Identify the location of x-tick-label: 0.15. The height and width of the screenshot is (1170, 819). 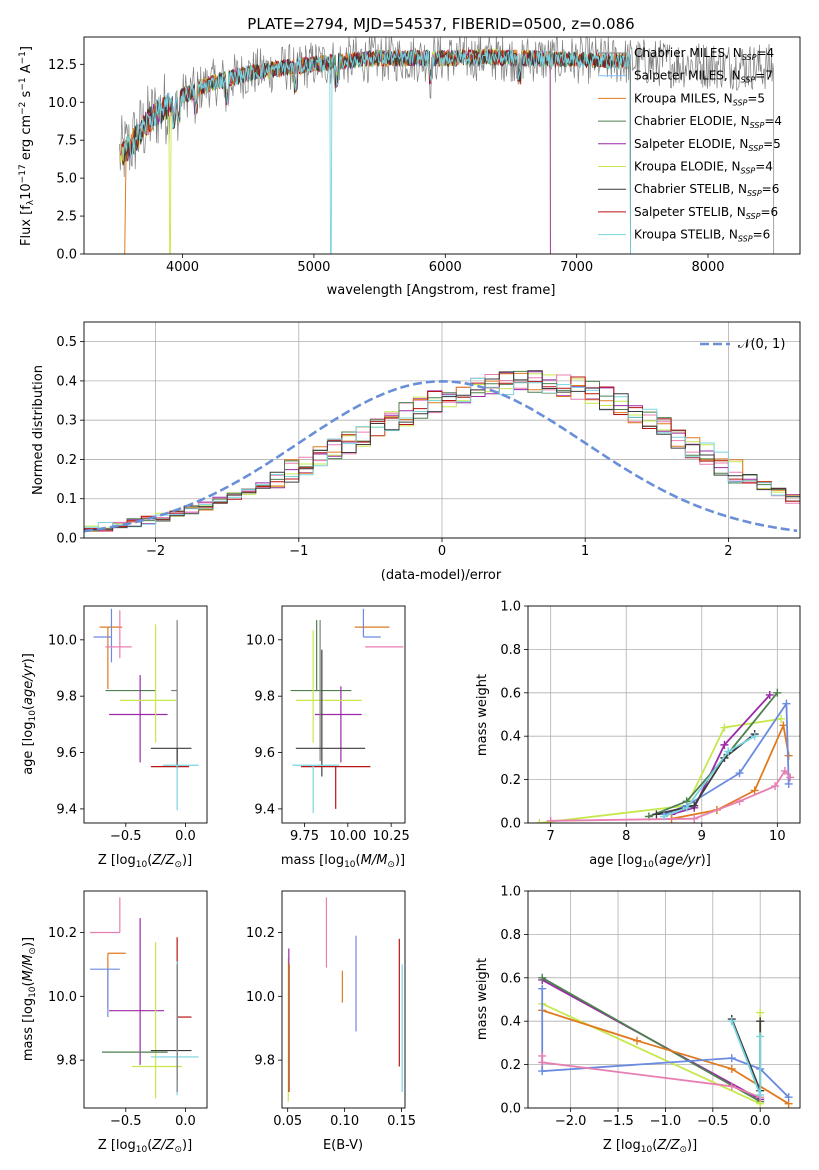
(401, 1121).